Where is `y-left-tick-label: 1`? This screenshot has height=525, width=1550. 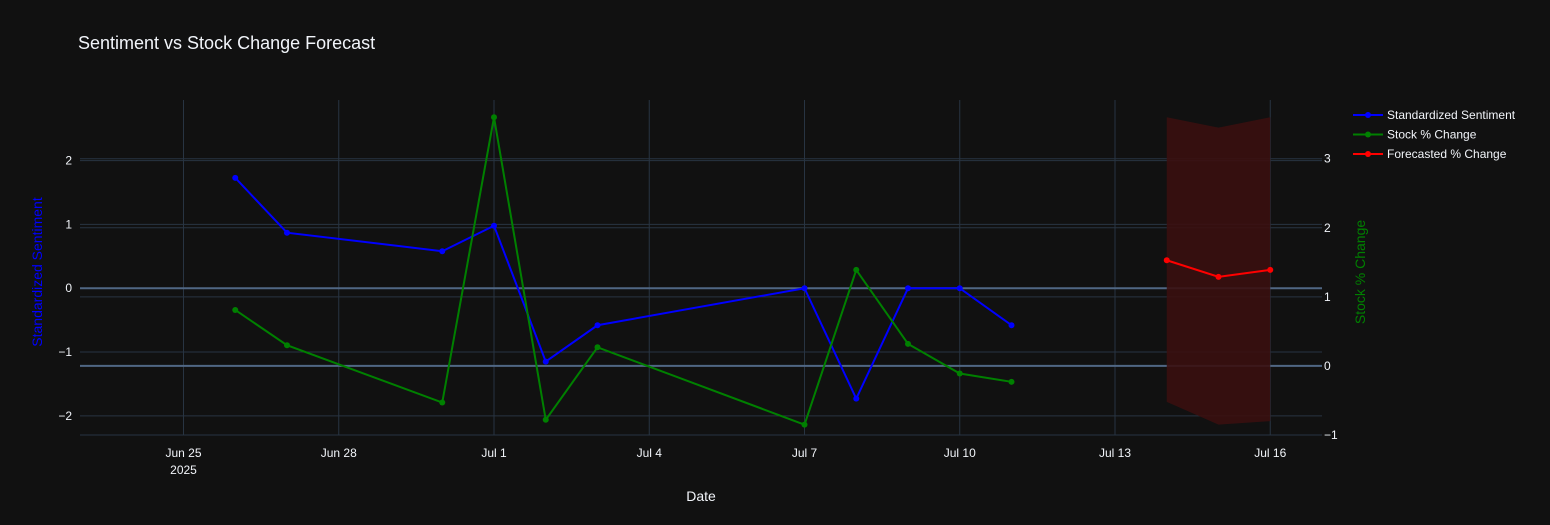
y-left-tick-label: 1 is located at coordinates (68, 224).